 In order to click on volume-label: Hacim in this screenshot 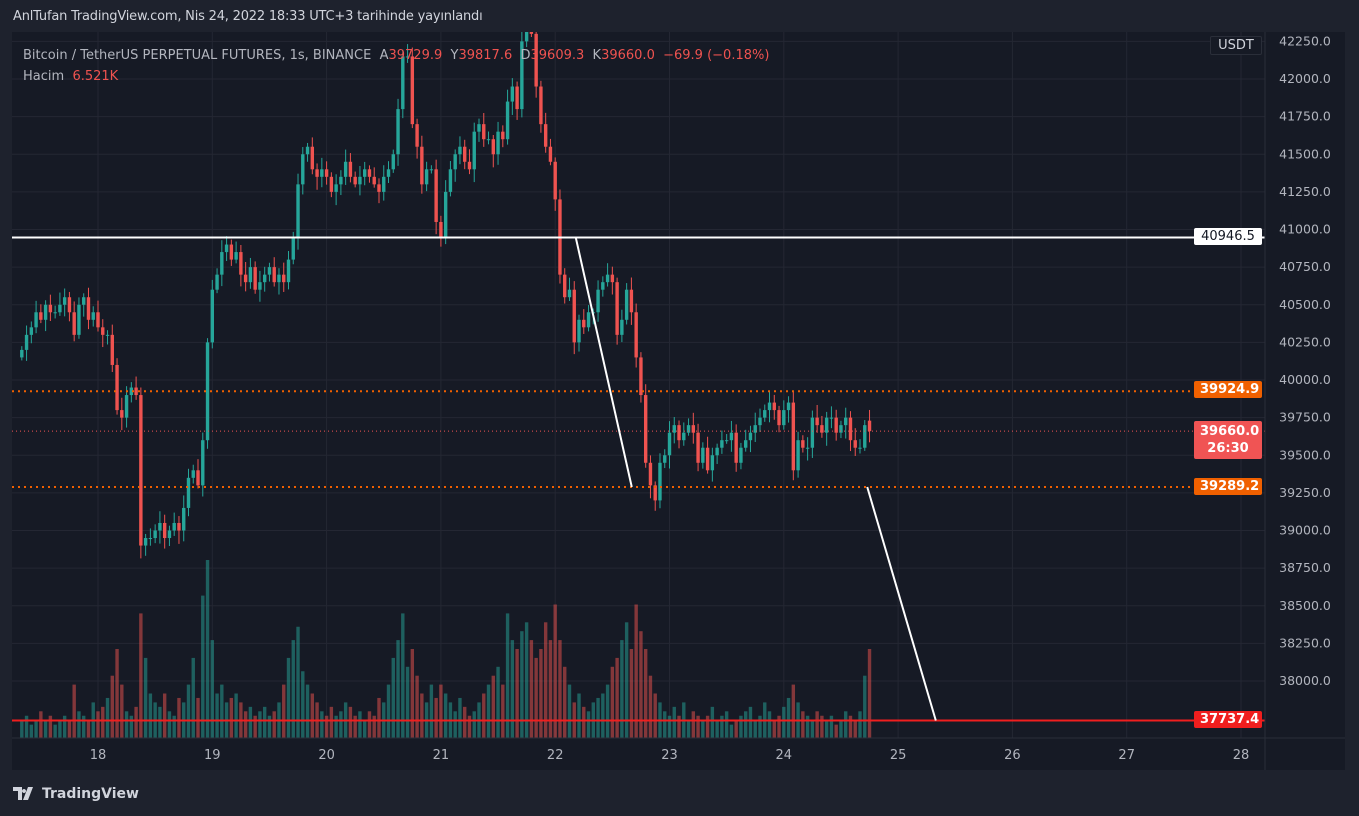, I will do `click(44, 76)`.